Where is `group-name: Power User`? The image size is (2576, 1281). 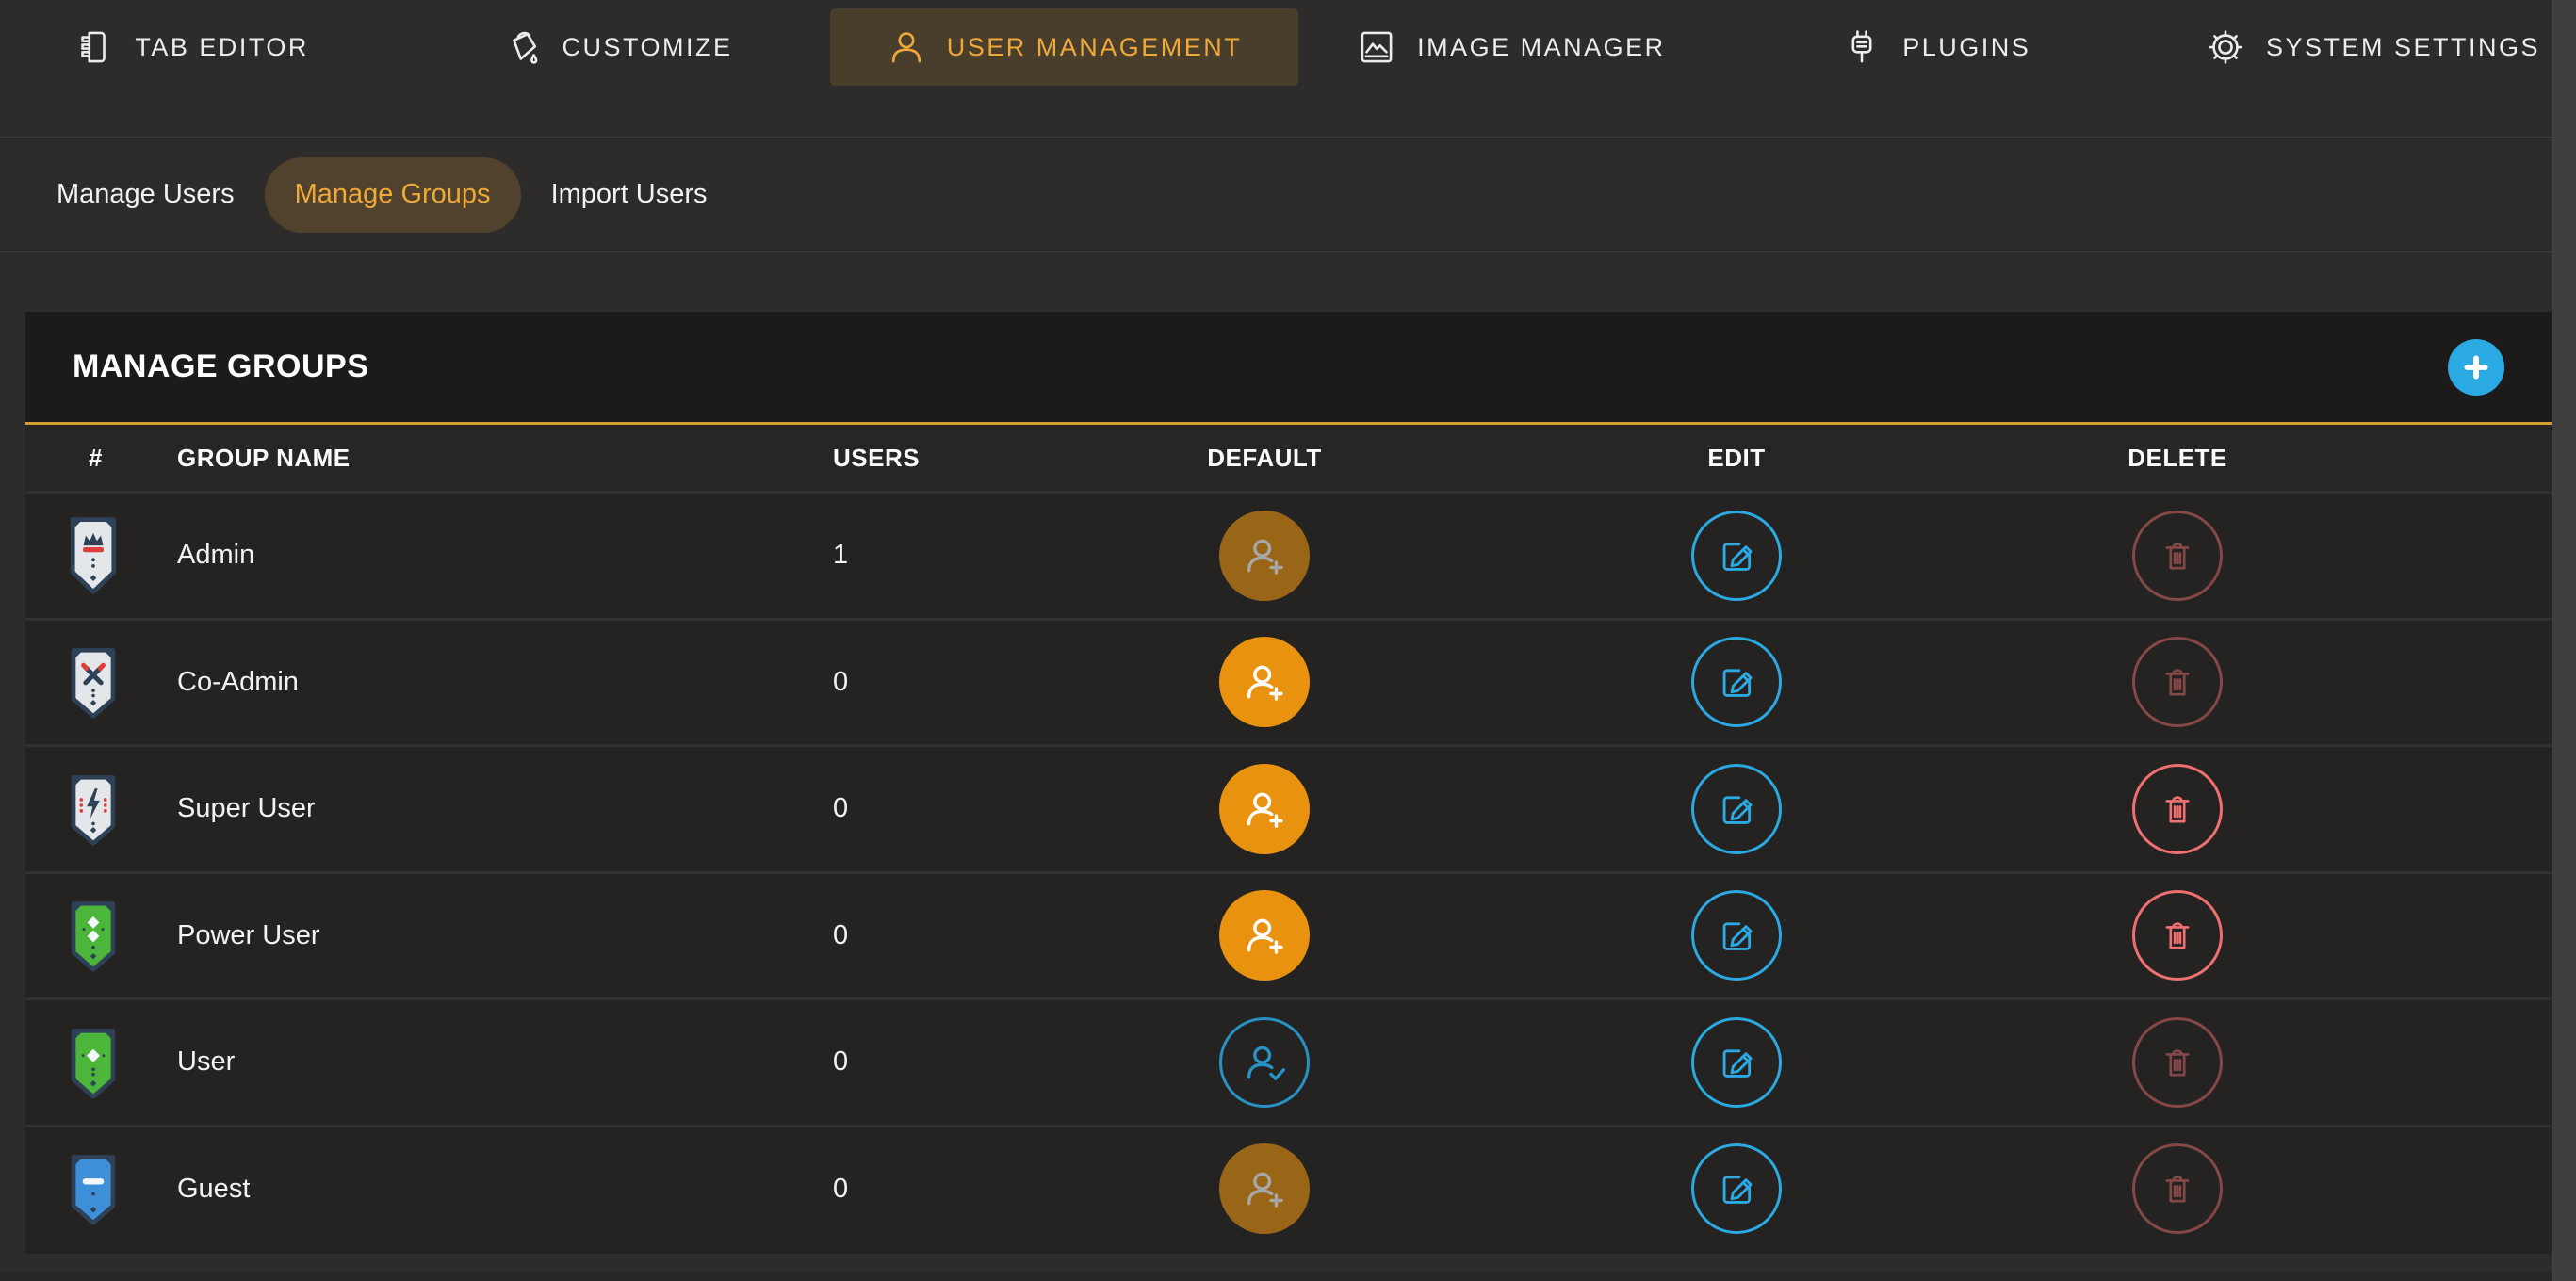 group-name: Power User is located at coordinates (248, 934).